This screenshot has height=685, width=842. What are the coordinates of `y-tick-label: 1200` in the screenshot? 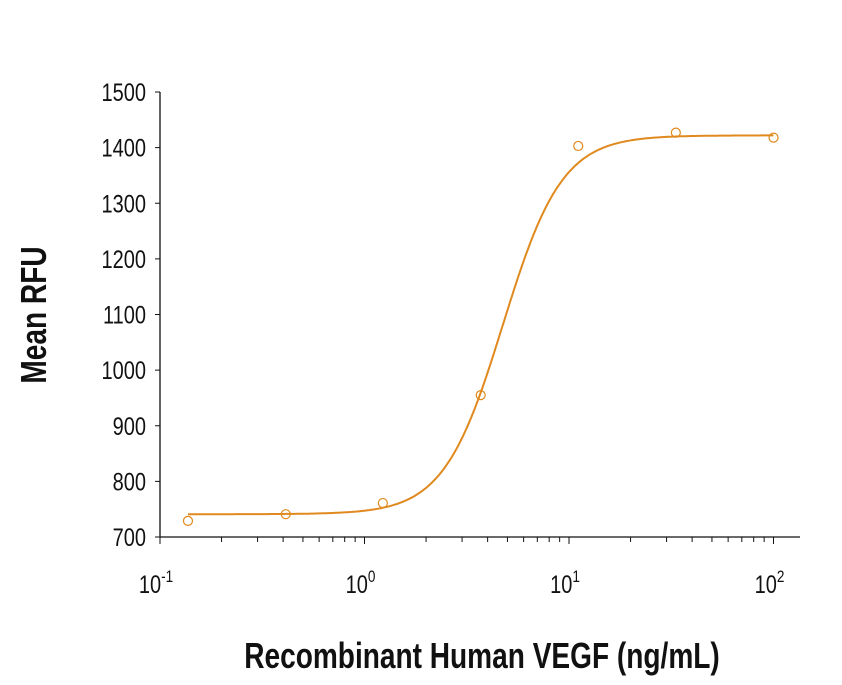 It's located at (124, 260).